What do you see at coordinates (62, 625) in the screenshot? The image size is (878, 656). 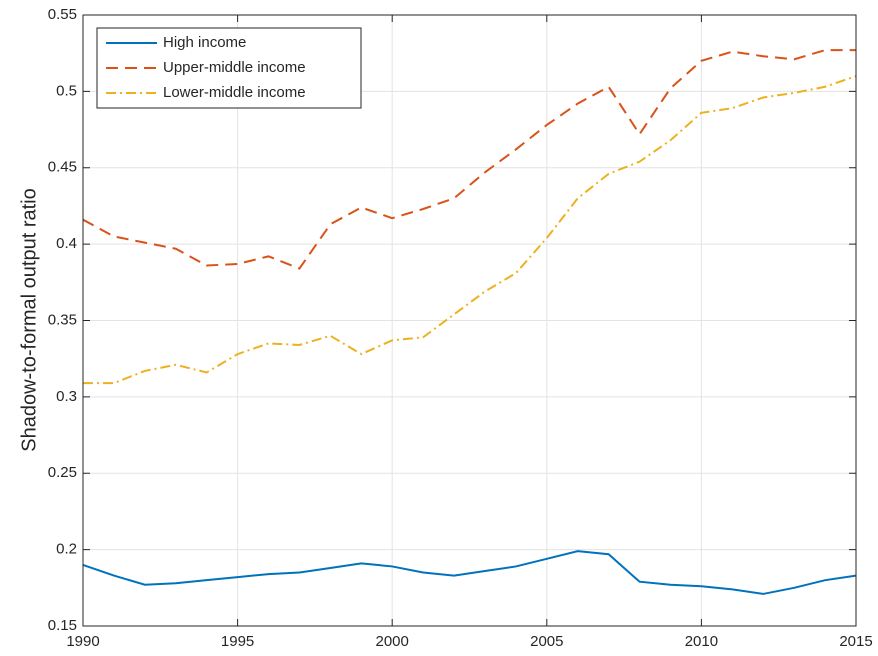 I see `y-tick-label: 0.15` at bounding box center [62, 625].